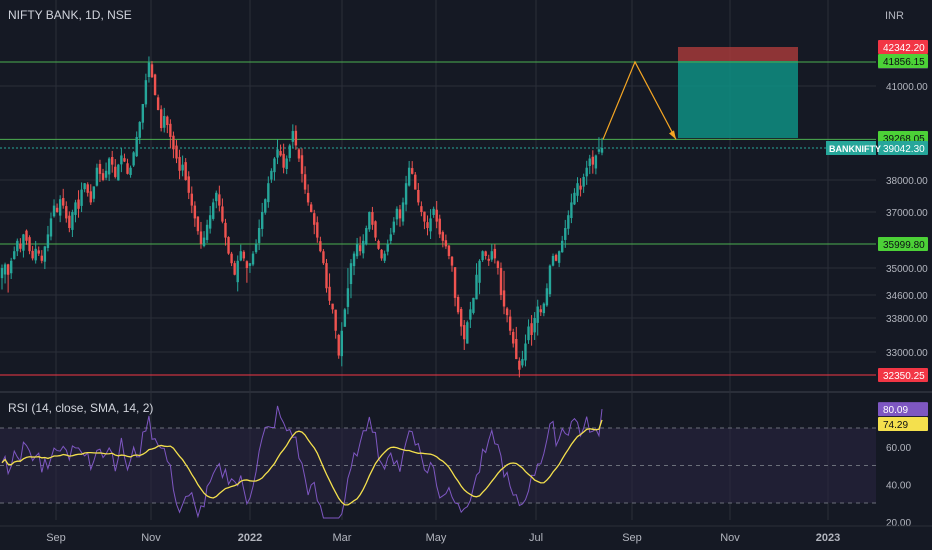 The height and width of the screenshot is (550, 932). I want to click on rsi-ma-badge-text: 74.29, so click(895, 425).